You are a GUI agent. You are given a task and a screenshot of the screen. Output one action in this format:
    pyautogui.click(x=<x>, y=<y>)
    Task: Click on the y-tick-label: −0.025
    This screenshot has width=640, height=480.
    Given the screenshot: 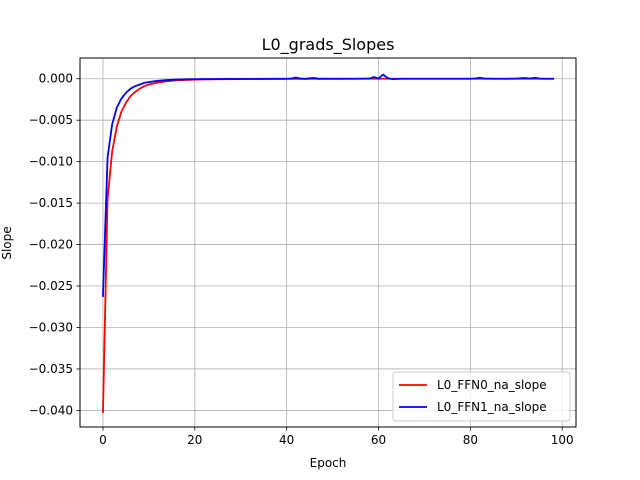 What is the action you would take?
    pyautogui.click(x=51, y=286)
    